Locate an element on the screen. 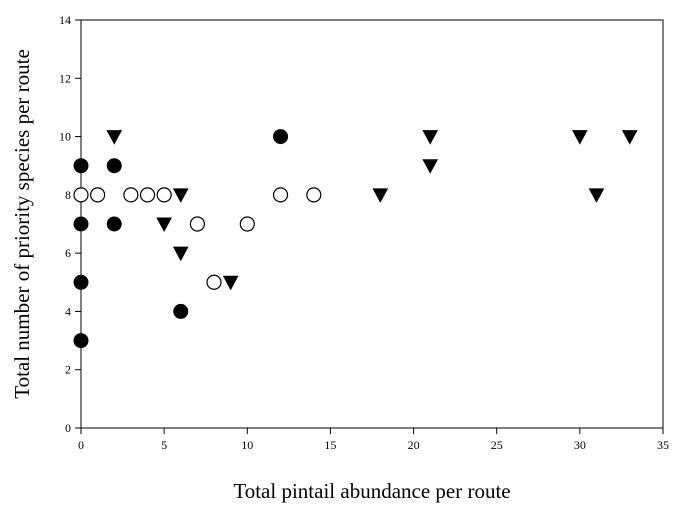 Image resolution: width=674 pixels, height=507 pixels. y-tick-label: 12 is located at coordinates (65, 78).